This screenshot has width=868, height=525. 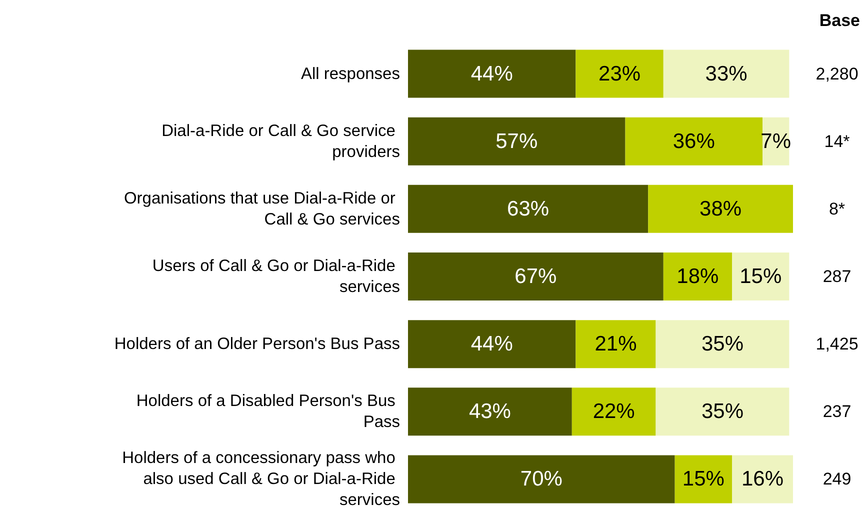 What do you see at coordinates (350, 73) in the screenshot?
I see `y-tick-label: All responses` at bounding box center [350, 73].